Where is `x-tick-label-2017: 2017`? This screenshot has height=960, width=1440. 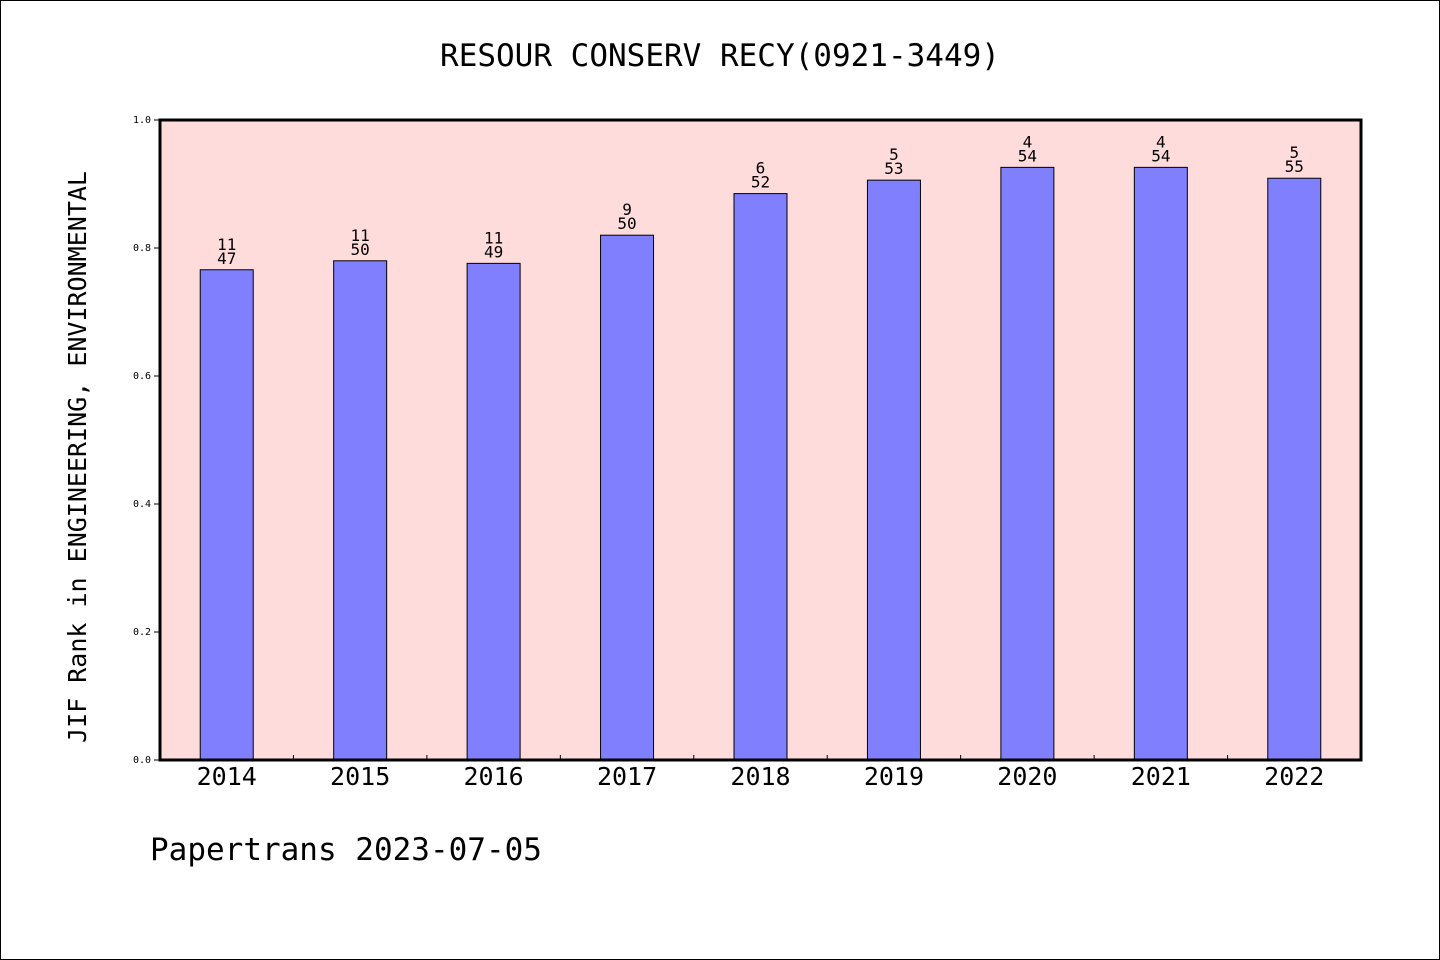
x-tick-label-2017: 2017 is located at coordinates (627, 776).